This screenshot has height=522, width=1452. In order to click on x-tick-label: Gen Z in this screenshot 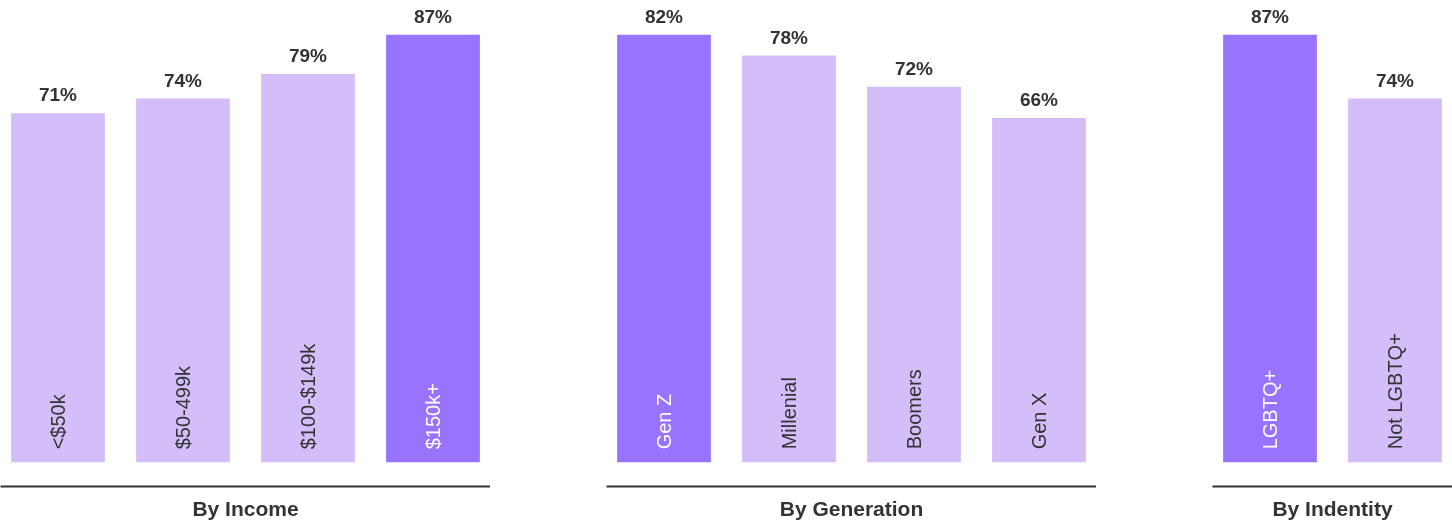, I will do `click(664, 421)`.